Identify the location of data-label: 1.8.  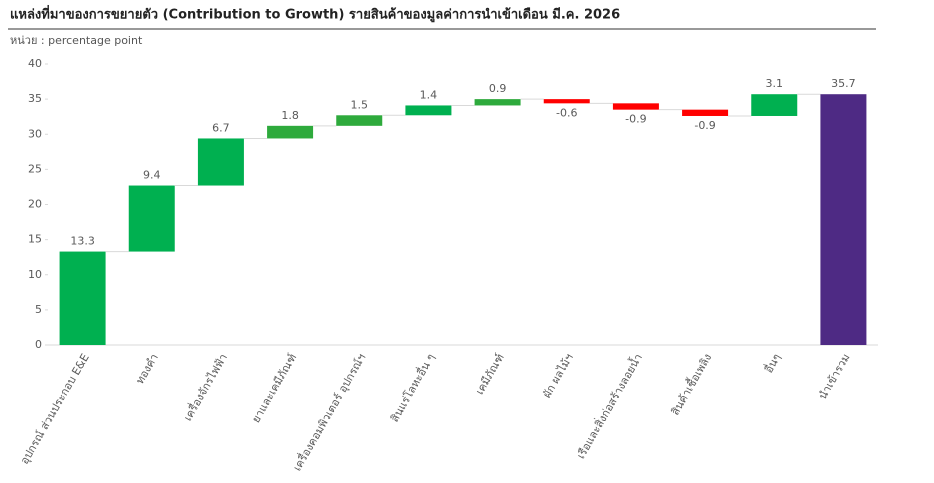
(290, 115).